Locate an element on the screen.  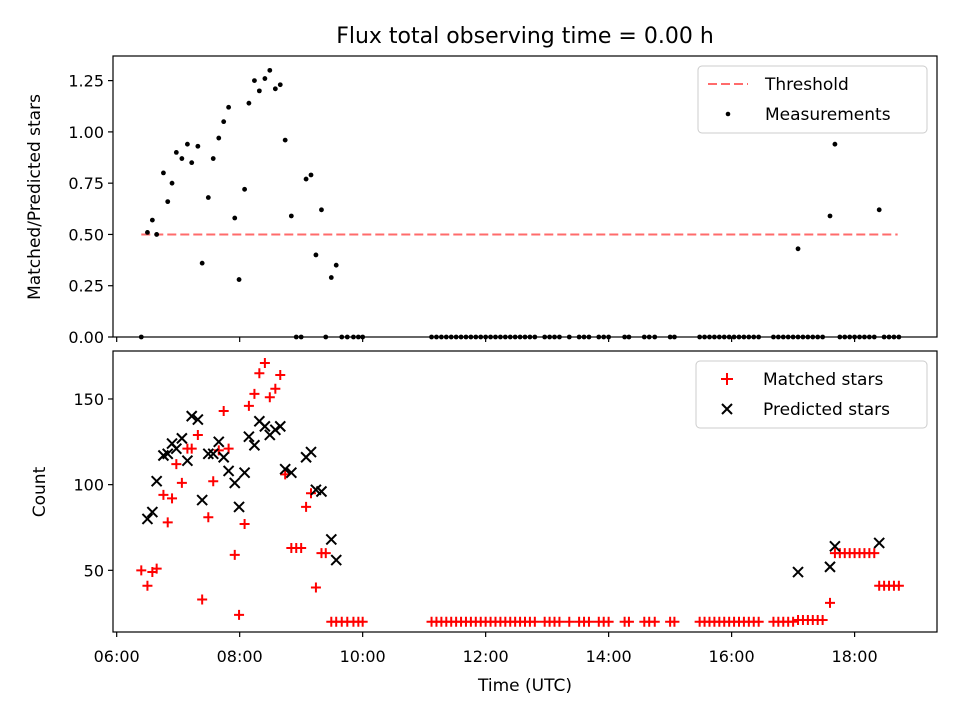
ratio-y-ticks: 0.00 0.25 0.50 0.75 1.00 1.25 is located at coordinates (90, 209).